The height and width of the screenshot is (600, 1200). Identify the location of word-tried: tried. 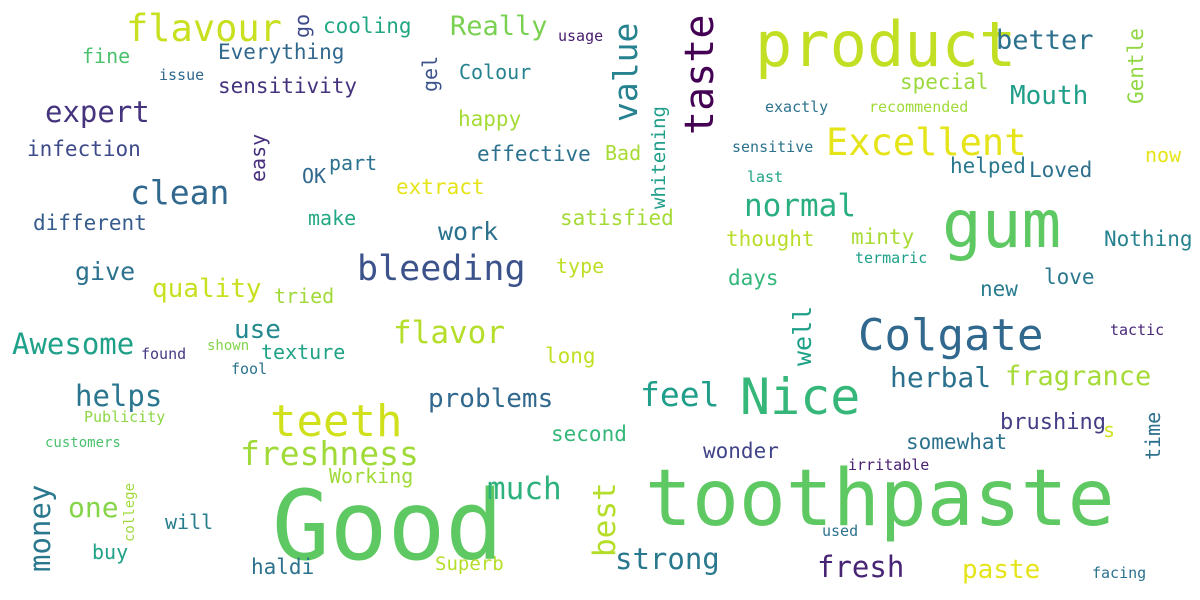
(304, 296).